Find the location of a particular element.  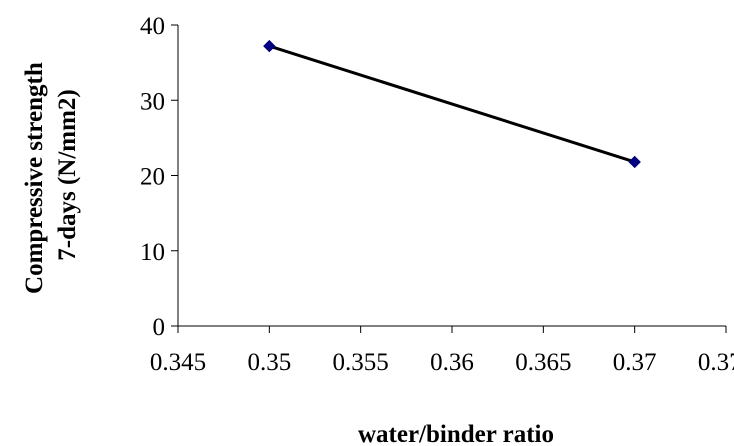

x-tick-label: 0.345 is located at coordinates (178, 362).